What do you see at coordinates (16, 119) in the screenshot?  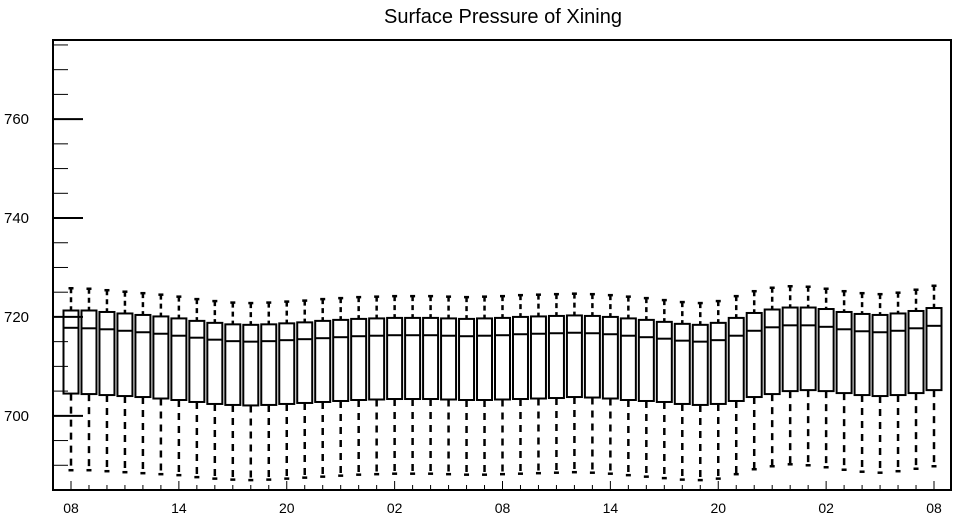 I see `y-tick-label: 760` at bounding box center [16, 119].